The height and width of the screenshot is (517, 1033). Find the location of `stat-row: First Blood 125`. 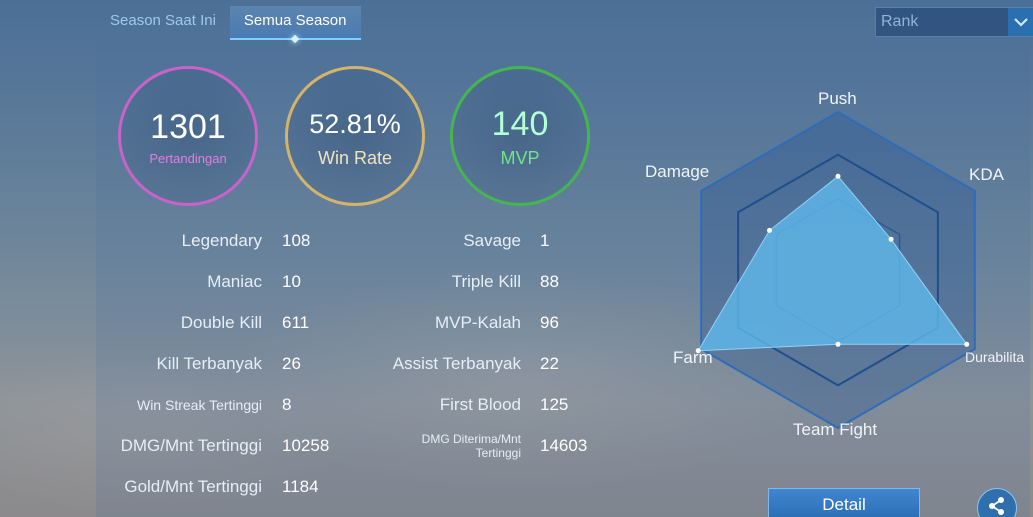

stat-row: First Blood 125 is located at coordinates (332, 405).